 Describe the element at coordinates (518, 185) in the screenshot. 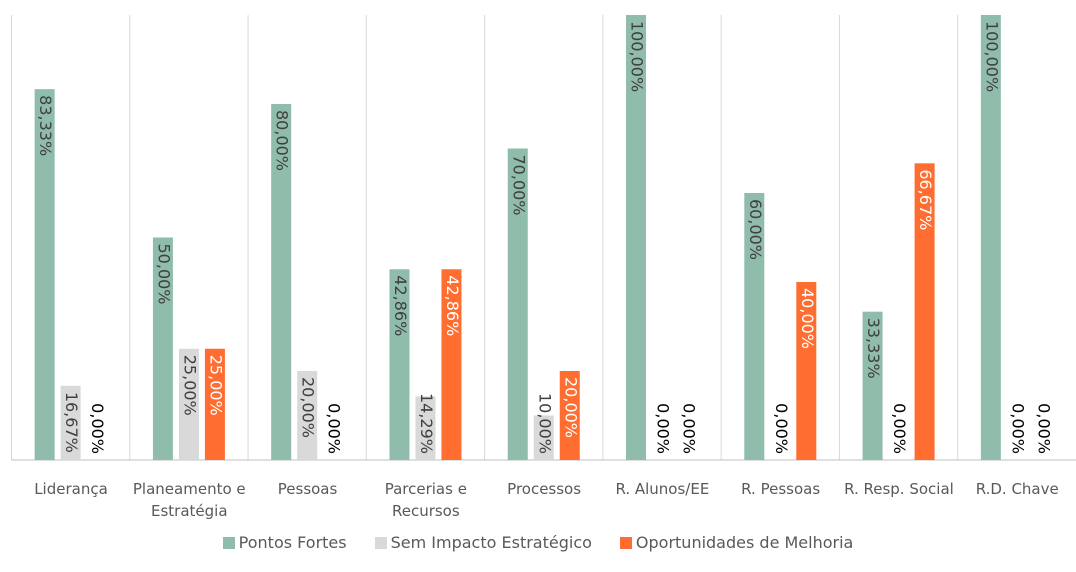

I see `data-label: 70,00%` at that location.